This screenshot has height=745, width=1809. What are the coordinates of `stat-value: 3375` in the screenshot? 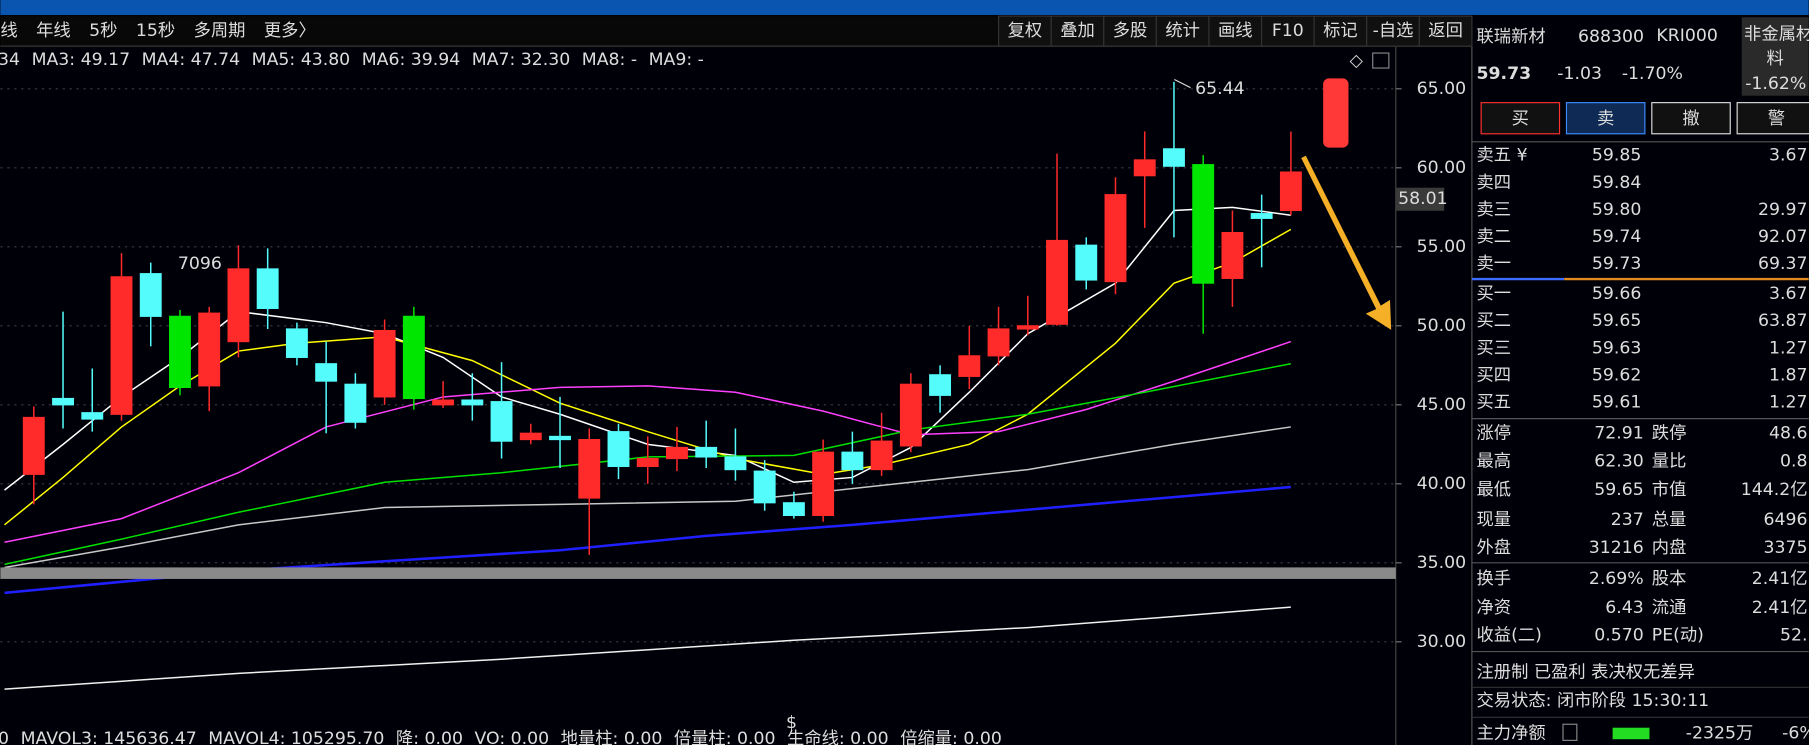 It's located at (1786, 548).